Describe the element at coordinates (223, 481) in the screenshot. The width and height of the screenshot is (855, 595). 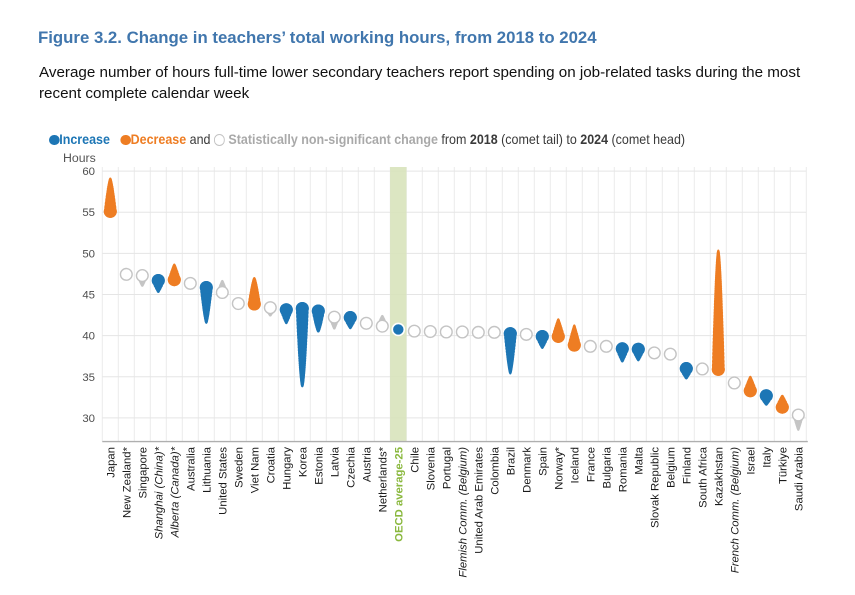
I see `svg-text: United States` at that location.